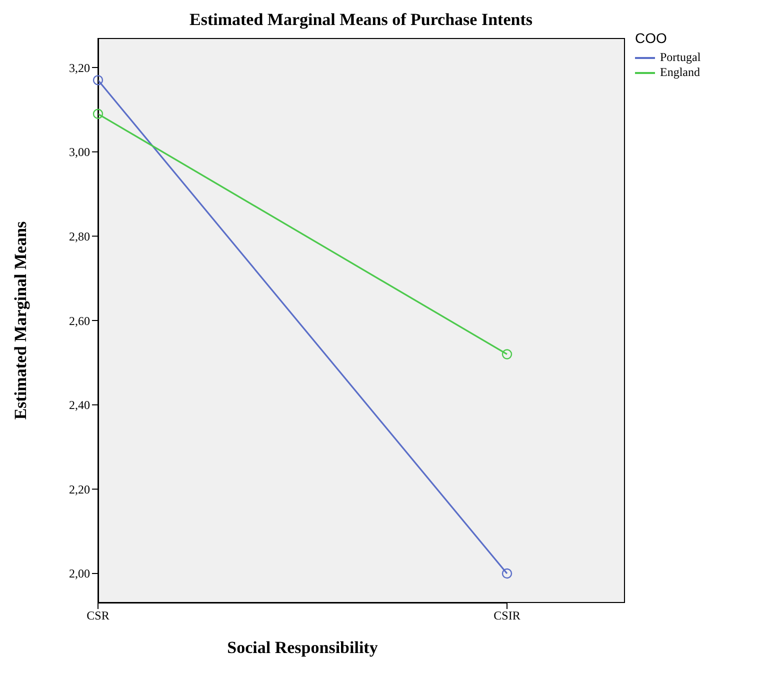  What do you see at coordinates (680, 57) in the screenshot?
I see `legend-label: Portugal` at bounding box center [680, 57].